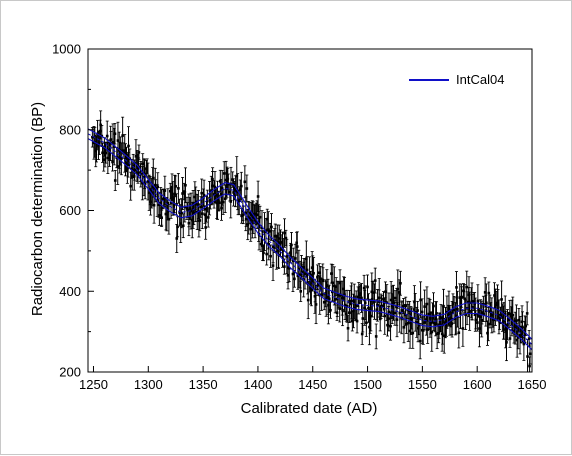 The image size is (572, 456). Describe the element at coordinates (148, 384) in the screenshot. I see `x-tick-label: 1300` at that location.